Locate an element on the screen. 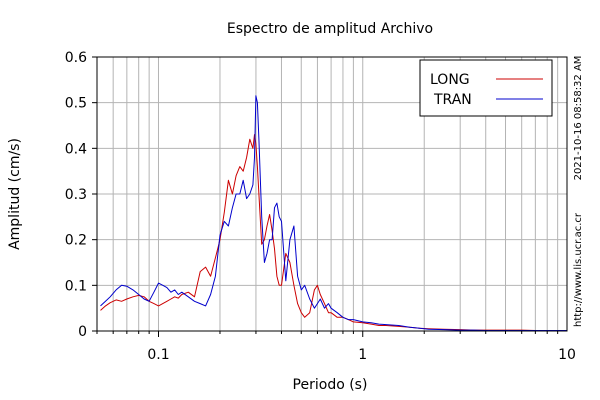 The width and height of the screenshot is (600, 400). y-tick-label: 0.3 is located at coordinates (76, 195).